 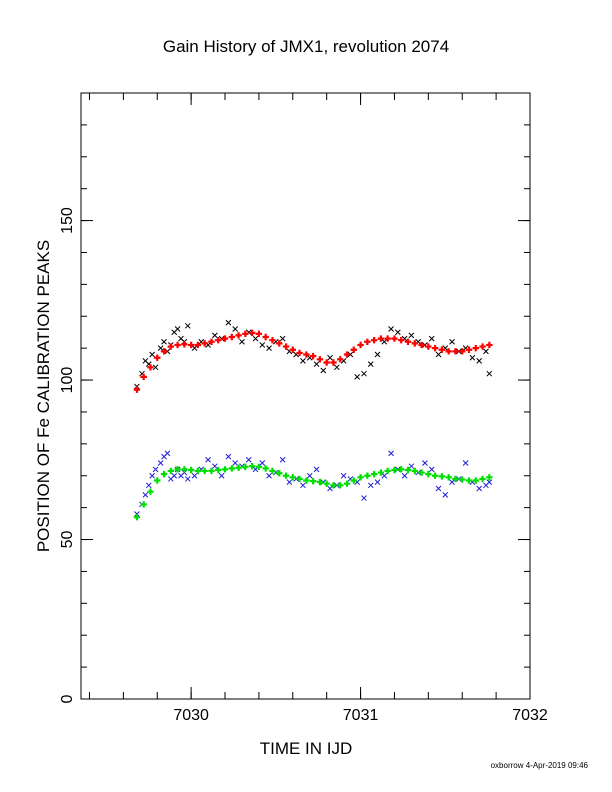 What do you see at coordinates (191, 715) in the screenshot?
I see `x-tick-label: 7030` at bounding box center [191, 715].